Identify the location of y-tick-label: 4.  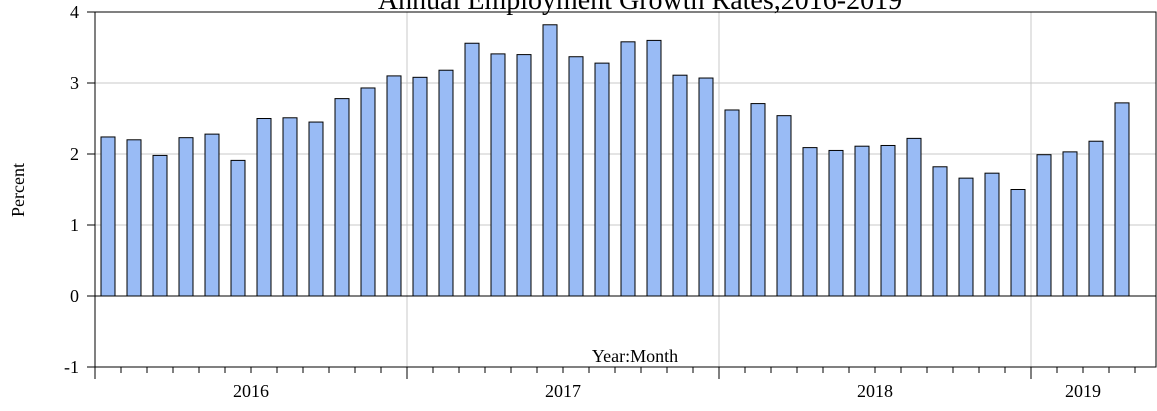
(74, 12).